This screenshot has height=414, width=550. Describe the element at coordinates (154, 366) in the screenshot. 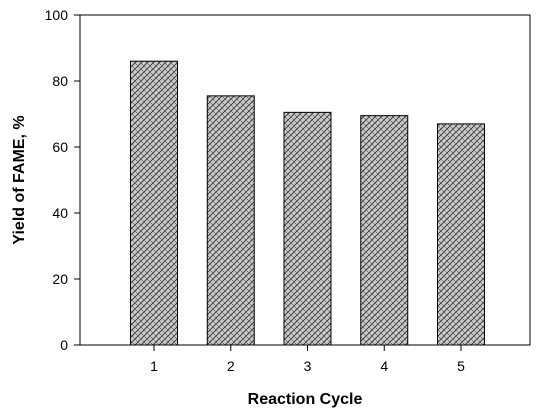

I see `x-tick-label: 1` at that location.